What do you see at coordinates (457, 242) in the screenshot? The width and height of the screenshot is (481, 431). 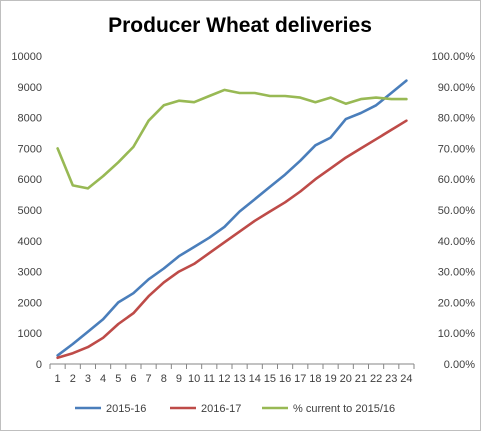 I see `y2-tick-label: 40.00%` at bounding box center [457, 242].